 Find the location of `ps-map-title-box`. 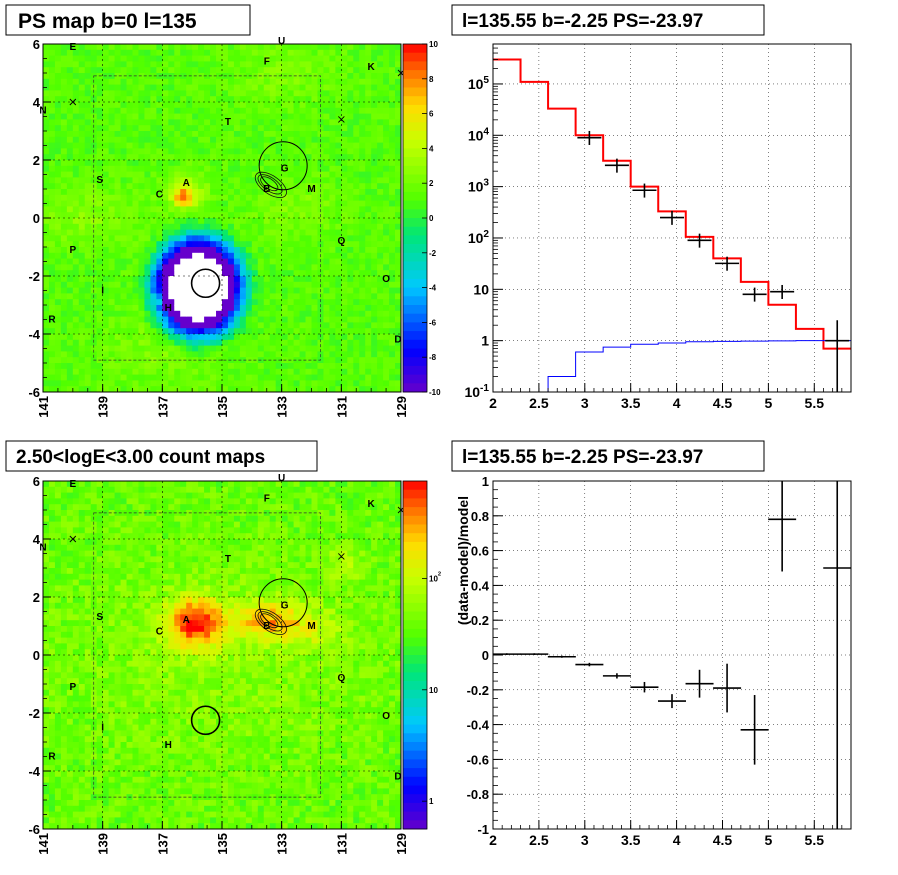

ps-map-title-box is located at coordinates (128, 20).